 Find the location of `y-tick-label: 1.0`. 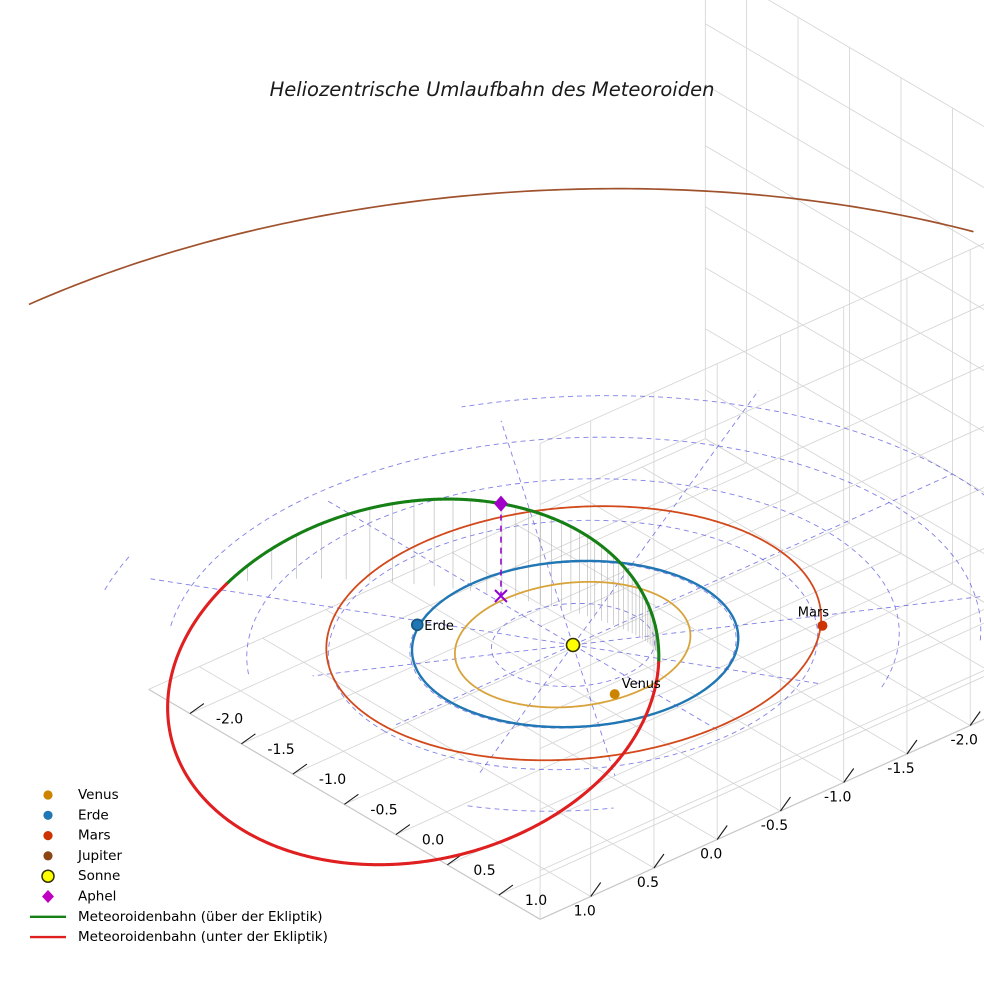

y-tick-label: 1.0 is located at coordinates (536, 901).